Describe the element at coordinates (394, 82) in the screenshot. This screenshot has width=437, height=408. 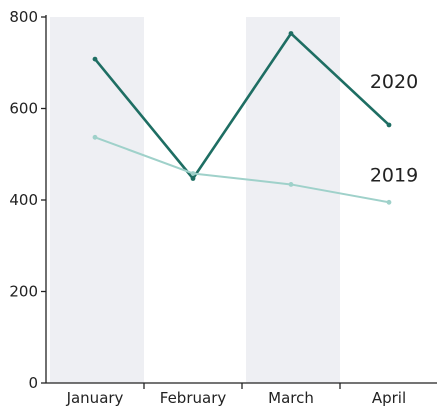
I see `series-label-2020: 2020` at that location.